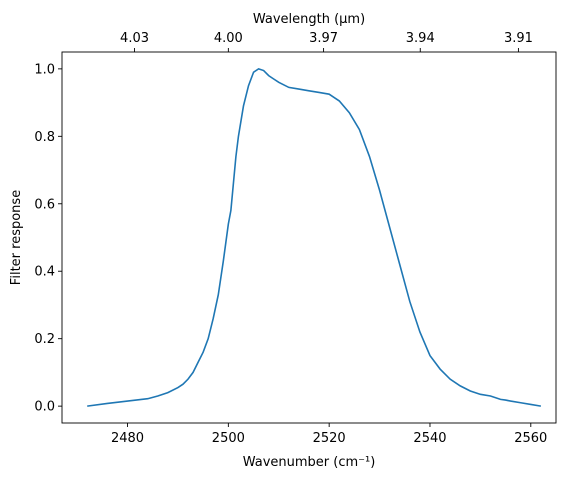 The height and width of the screenshot is (480, 570). What do you see at coordinates (530, 438) in the screenshot?
I see `x-tick-label: 2560` at bounding box center [530, 438].